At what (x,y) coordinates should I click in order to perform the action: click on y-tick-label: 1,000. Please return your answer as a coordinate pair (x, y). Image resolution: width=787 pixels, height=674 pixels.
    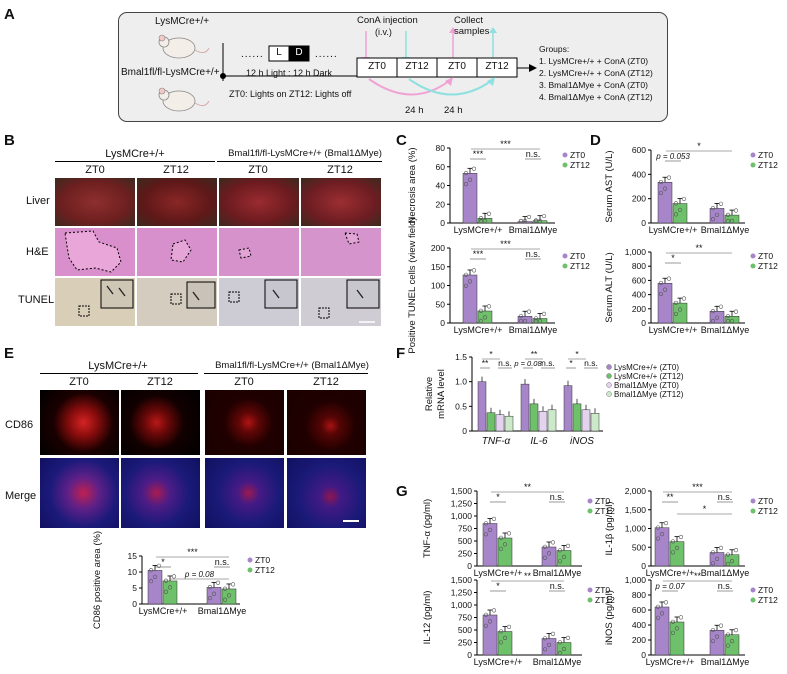
    Looking at the image, I should click on (636, 580).